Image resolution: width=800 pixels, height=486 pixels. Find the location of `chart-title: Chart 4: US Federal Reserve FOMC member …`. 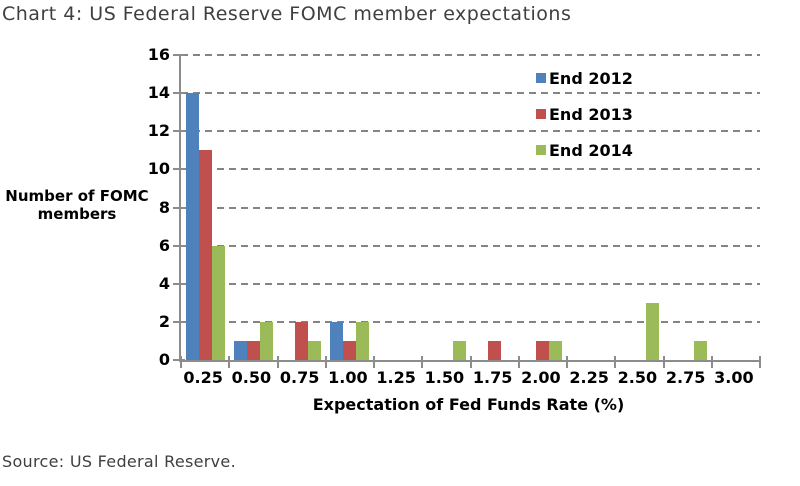

chart-title: Chart 4: US Federal Reserve FOMC member … is located at coordinates (287, 14).